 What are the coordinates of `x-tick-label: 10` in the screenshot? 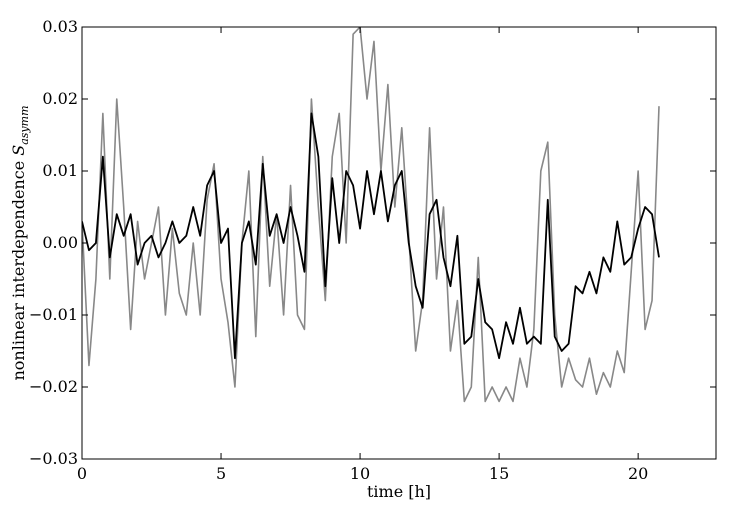 It's located at (360, 473).